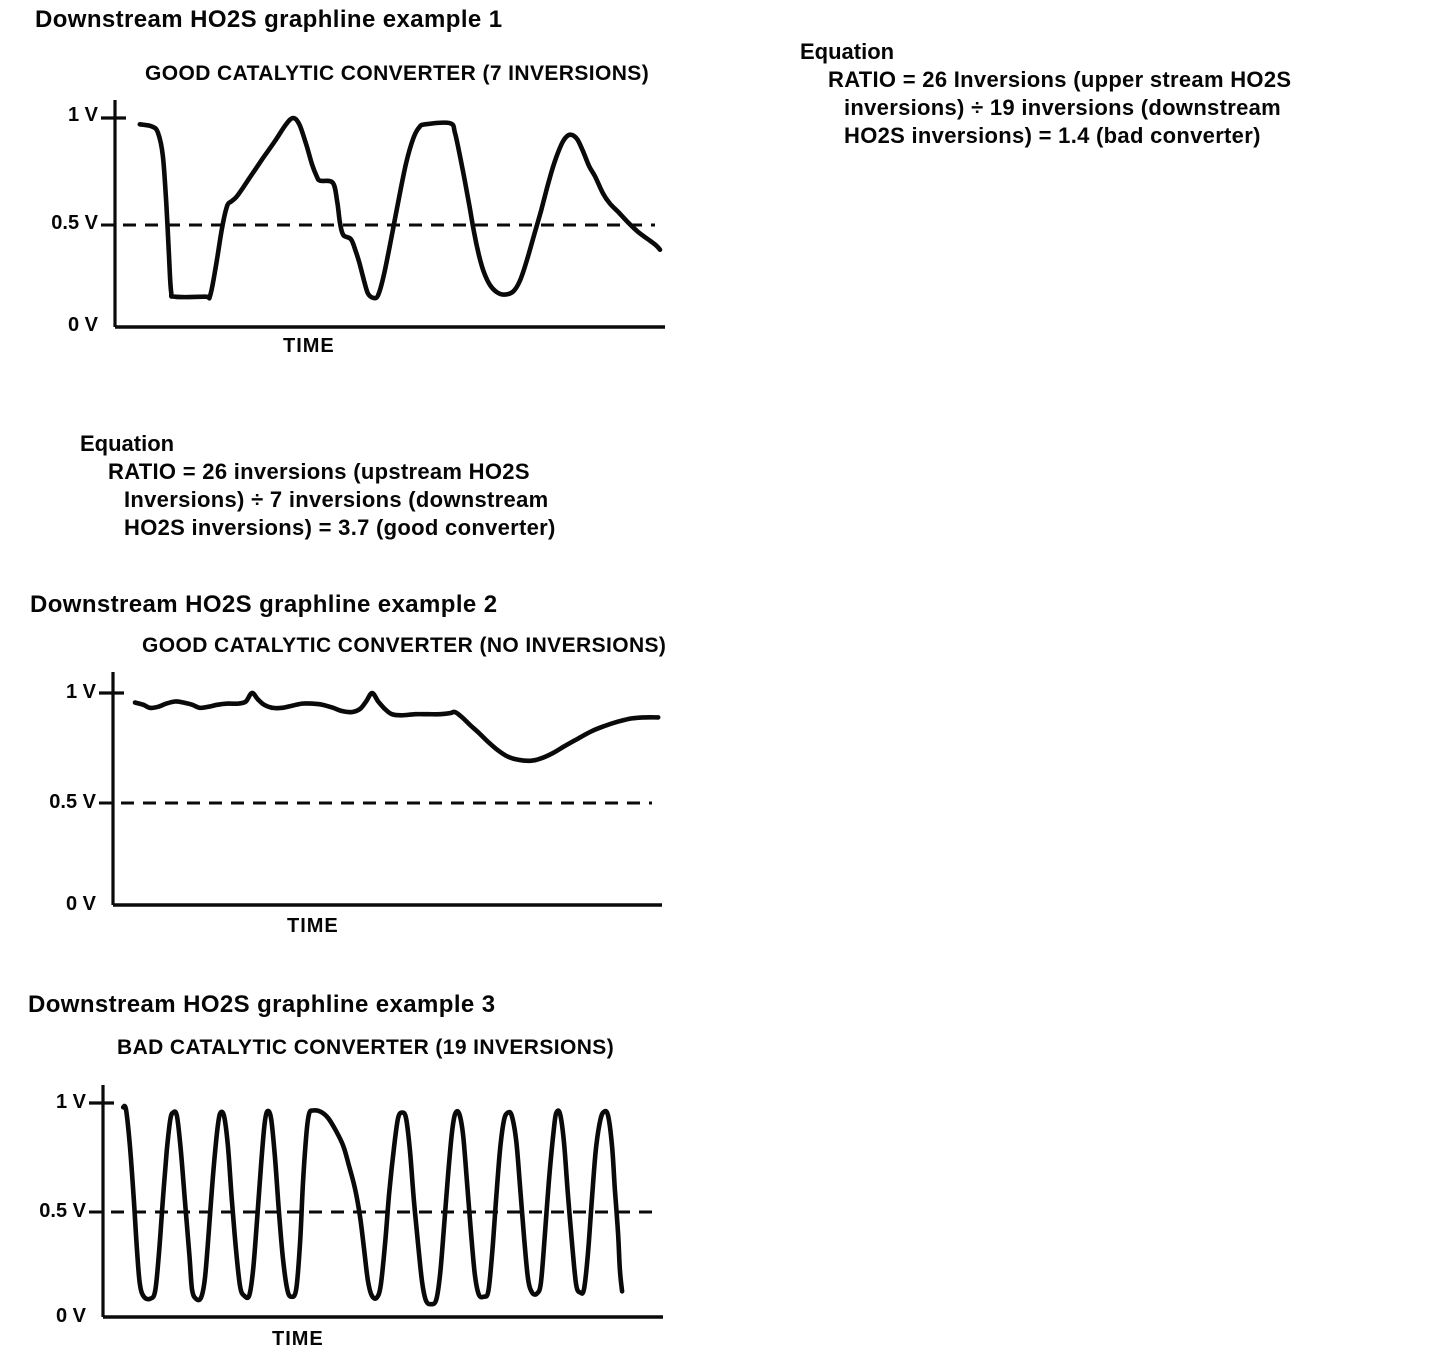 Image resolution: width=1440 pixels, height=1364 pixels. Describe the element at coordinates (366, 1047) in the screenshot. I see `chart3-title: BAD CATALYTIC CONVERTER (19 INVERSIONS)` at that location.